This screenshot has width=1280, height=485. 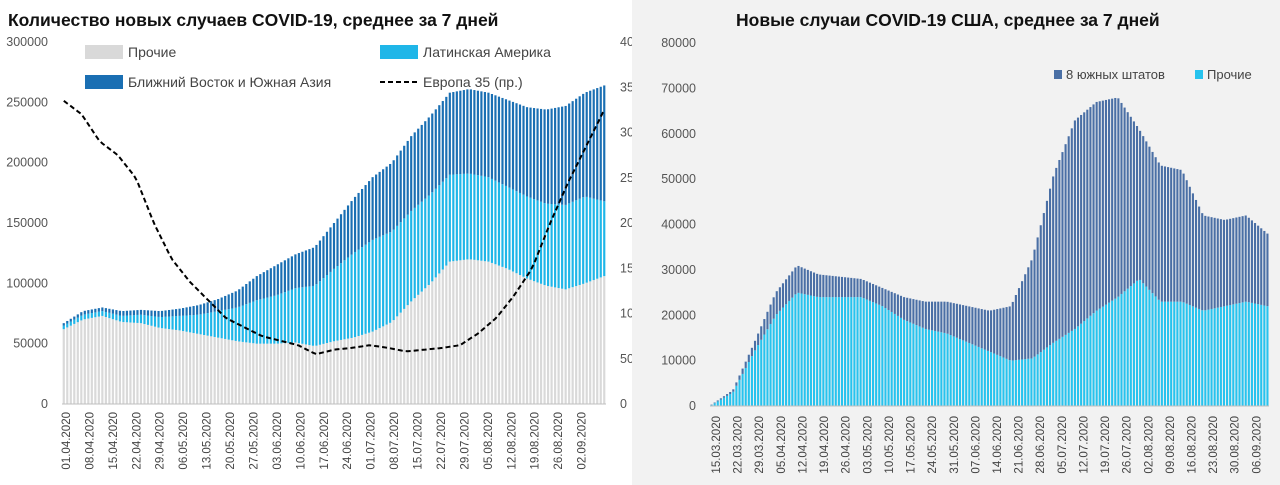 I want to click on x-tick-label: 16.08.2020, so click(x=1193, y=445).